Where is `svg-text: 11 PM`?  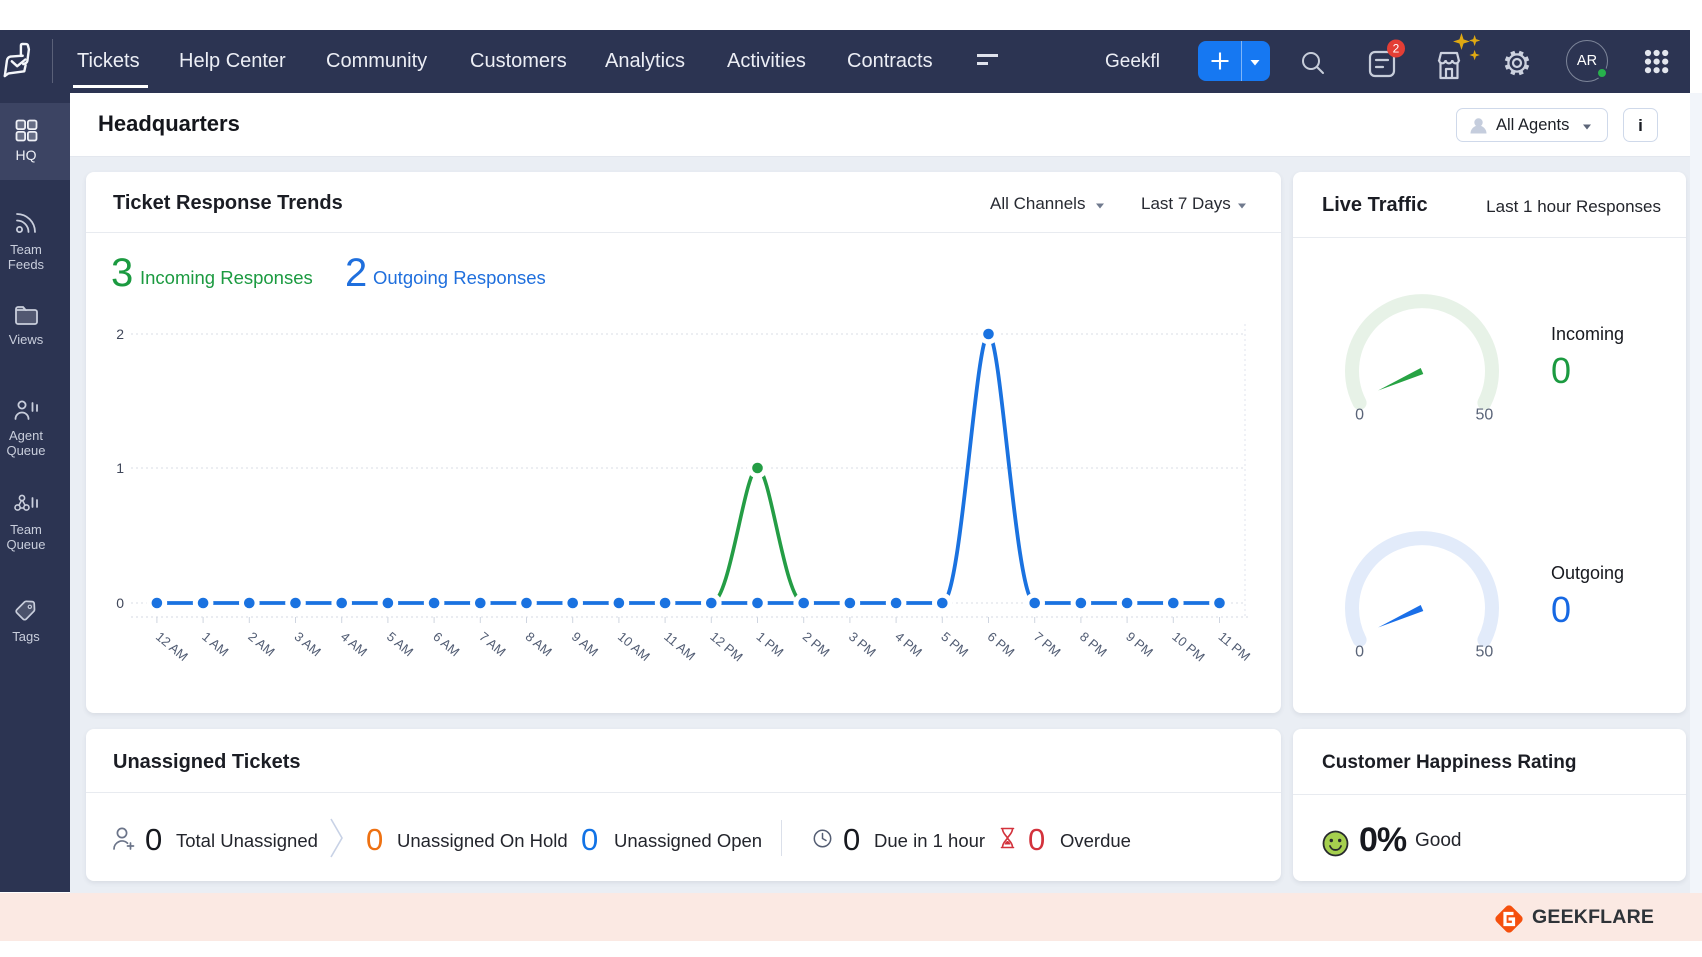 svg-text: 11 PM is located at coordinates (1235, 646).